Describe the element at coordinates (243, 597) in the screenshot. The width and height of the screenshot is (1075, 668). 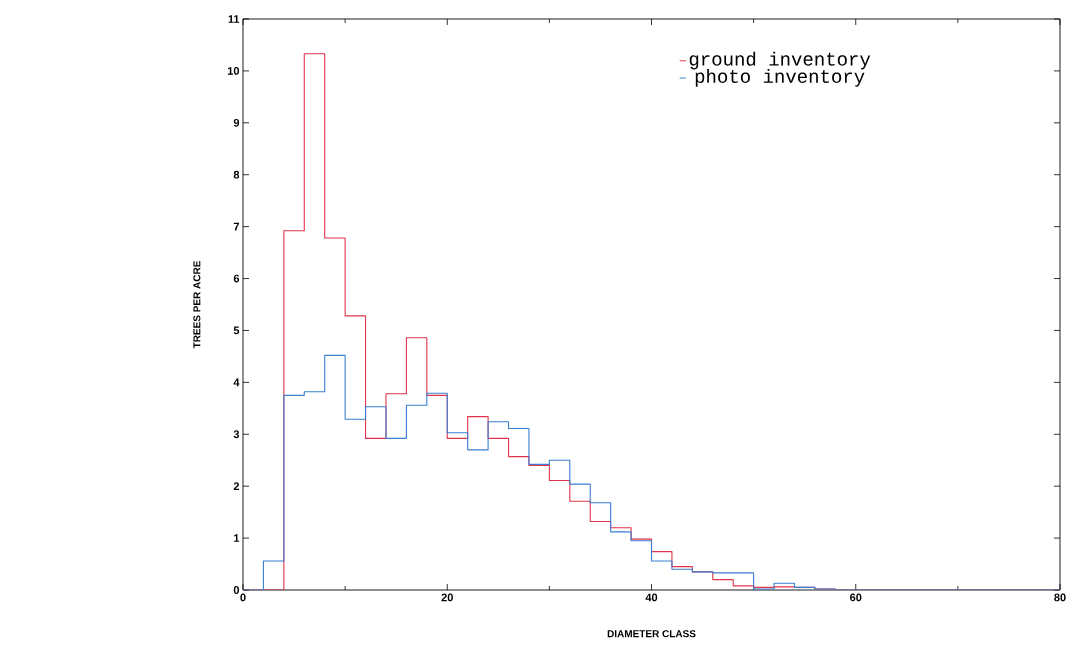
I see `x-tick-label: 0` at that location.